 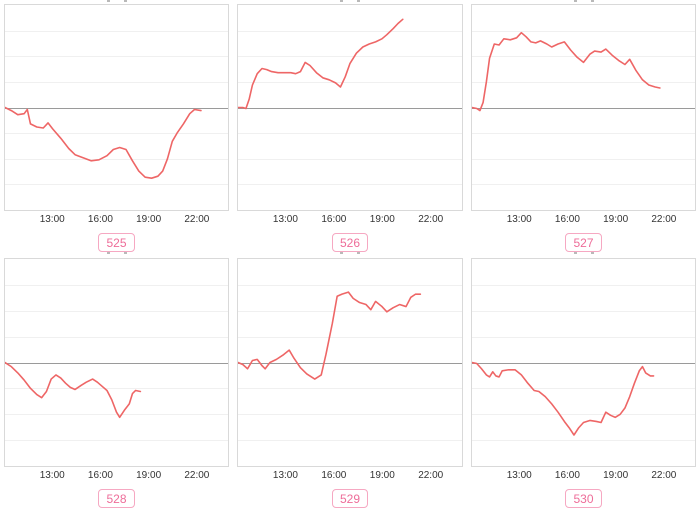 I want to click on badge-row: 528, so click(x=116, y=498).